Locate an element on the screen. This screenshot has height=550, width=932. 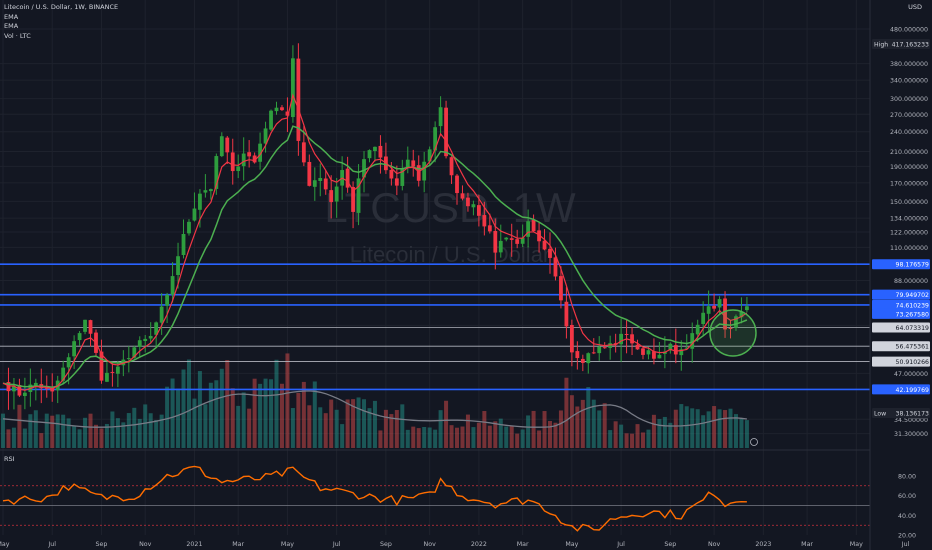
ema-legend-1: EMA is located at coordinates (11, 16).